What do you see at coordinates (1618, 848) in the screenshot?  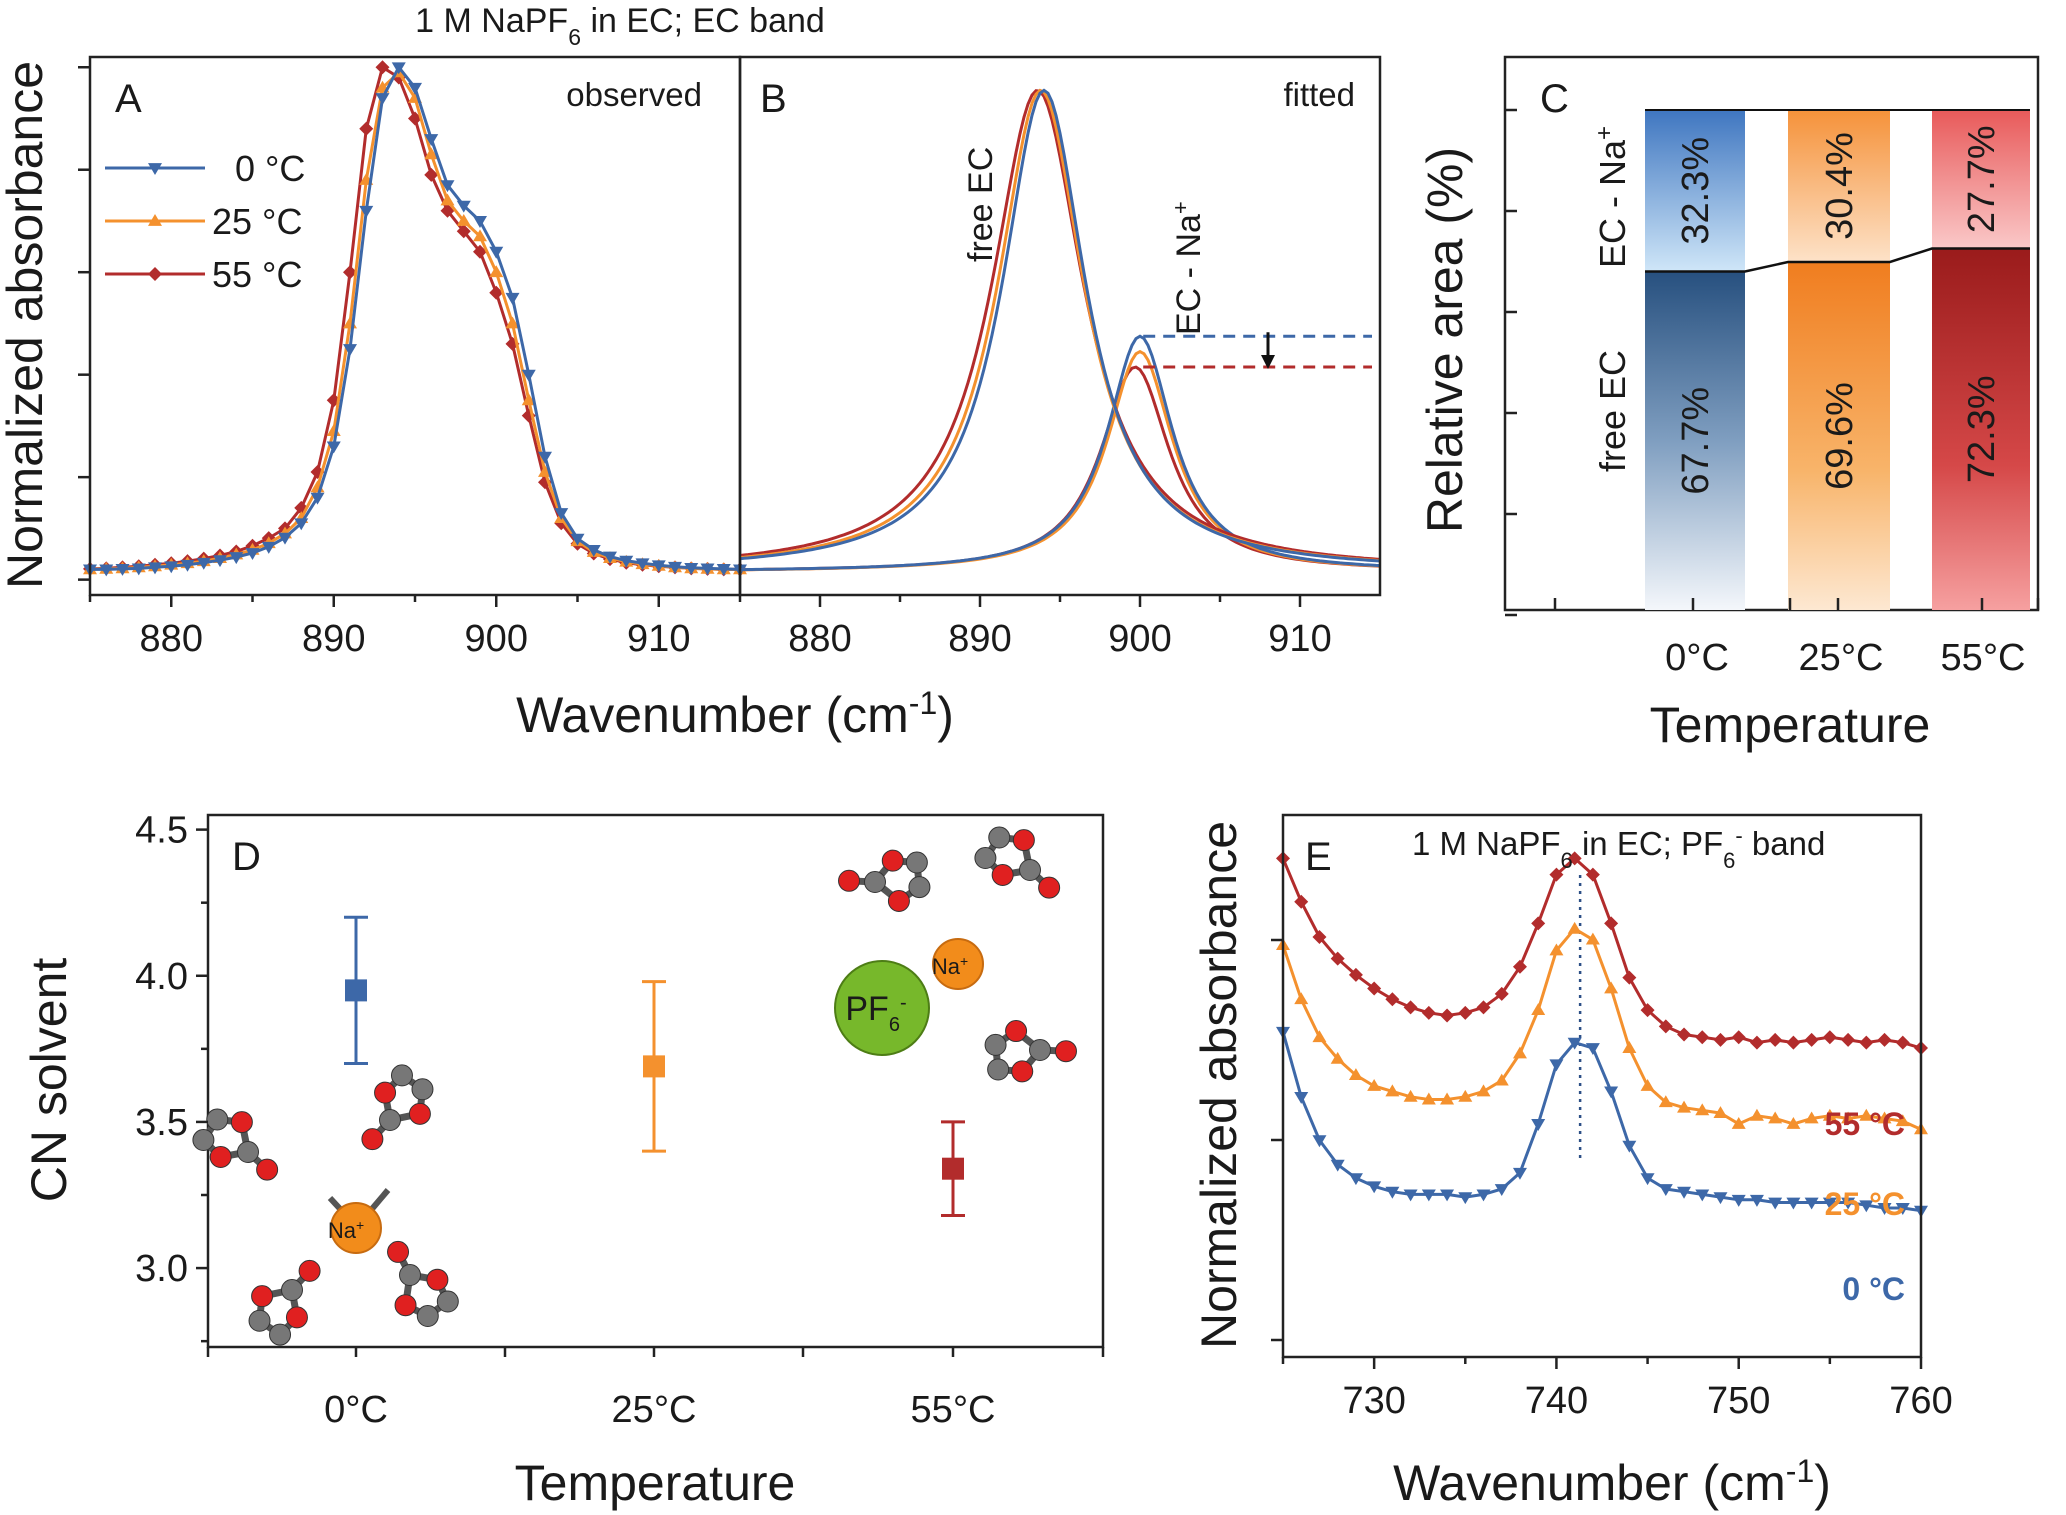 I see `panel-e-title: 1 M NaPF6 in EC; PF6- band` at bounding box center [1618, 848].